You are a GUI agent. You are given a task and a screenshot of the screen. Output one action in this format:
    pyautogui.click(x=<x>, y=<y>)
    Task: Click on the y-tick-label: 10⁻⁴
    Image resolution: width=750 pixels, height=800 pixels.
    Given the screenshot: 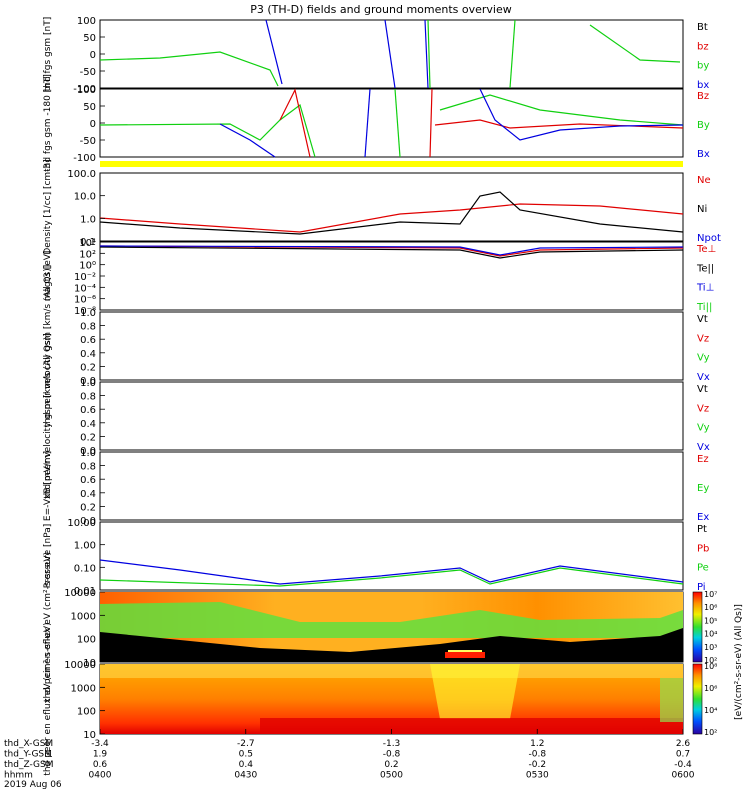 What is the action you would take?
    pyautogui.click(x=85, y=288)
    